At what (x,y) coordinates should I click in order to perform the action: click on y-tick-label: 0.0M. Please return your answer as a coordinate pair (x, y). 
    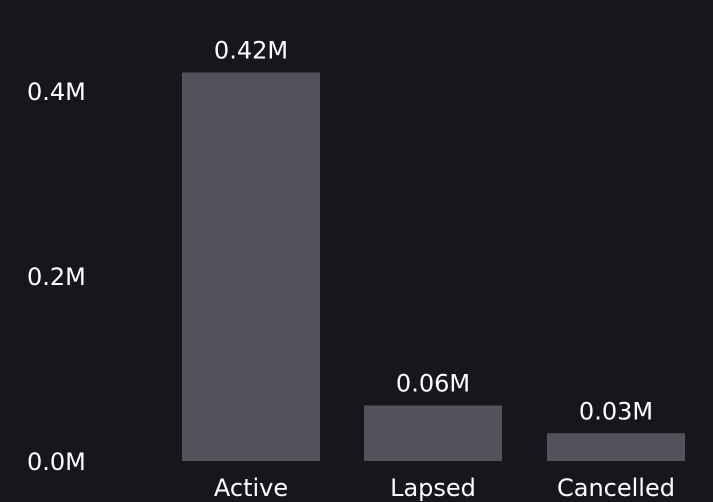
    Looking at the image, I should click on (56, 462).